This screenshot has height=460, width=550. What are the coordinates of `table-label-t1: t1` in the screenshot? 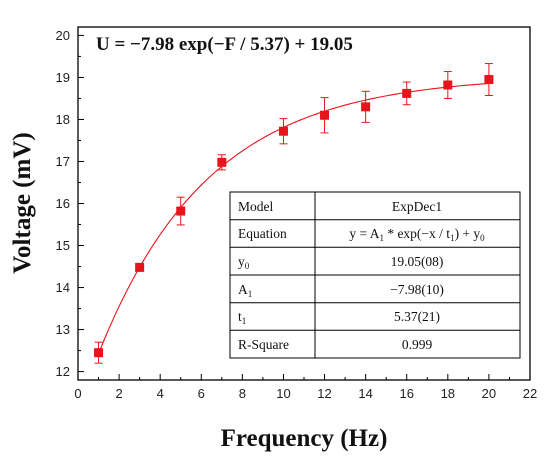 It's located at (242, 317).